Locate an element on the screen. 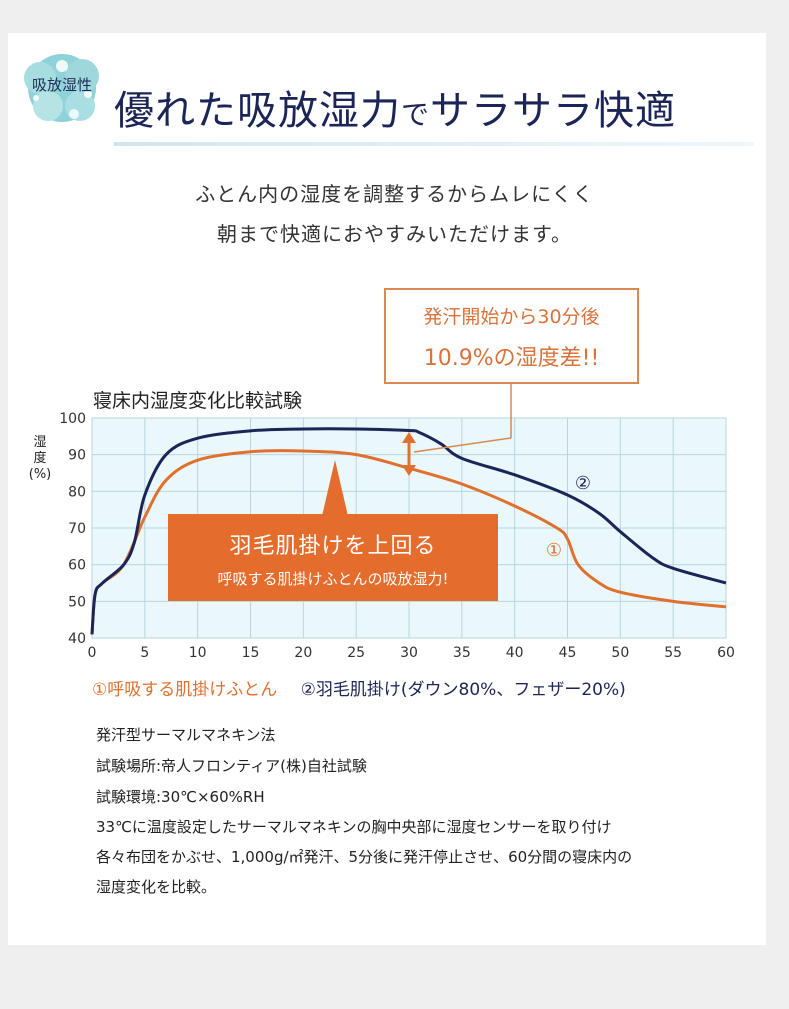 This screenshot has width=789, height=1009. chart-title: 寝床内湿度変化比較試験 is located at coordinates (198, 401).